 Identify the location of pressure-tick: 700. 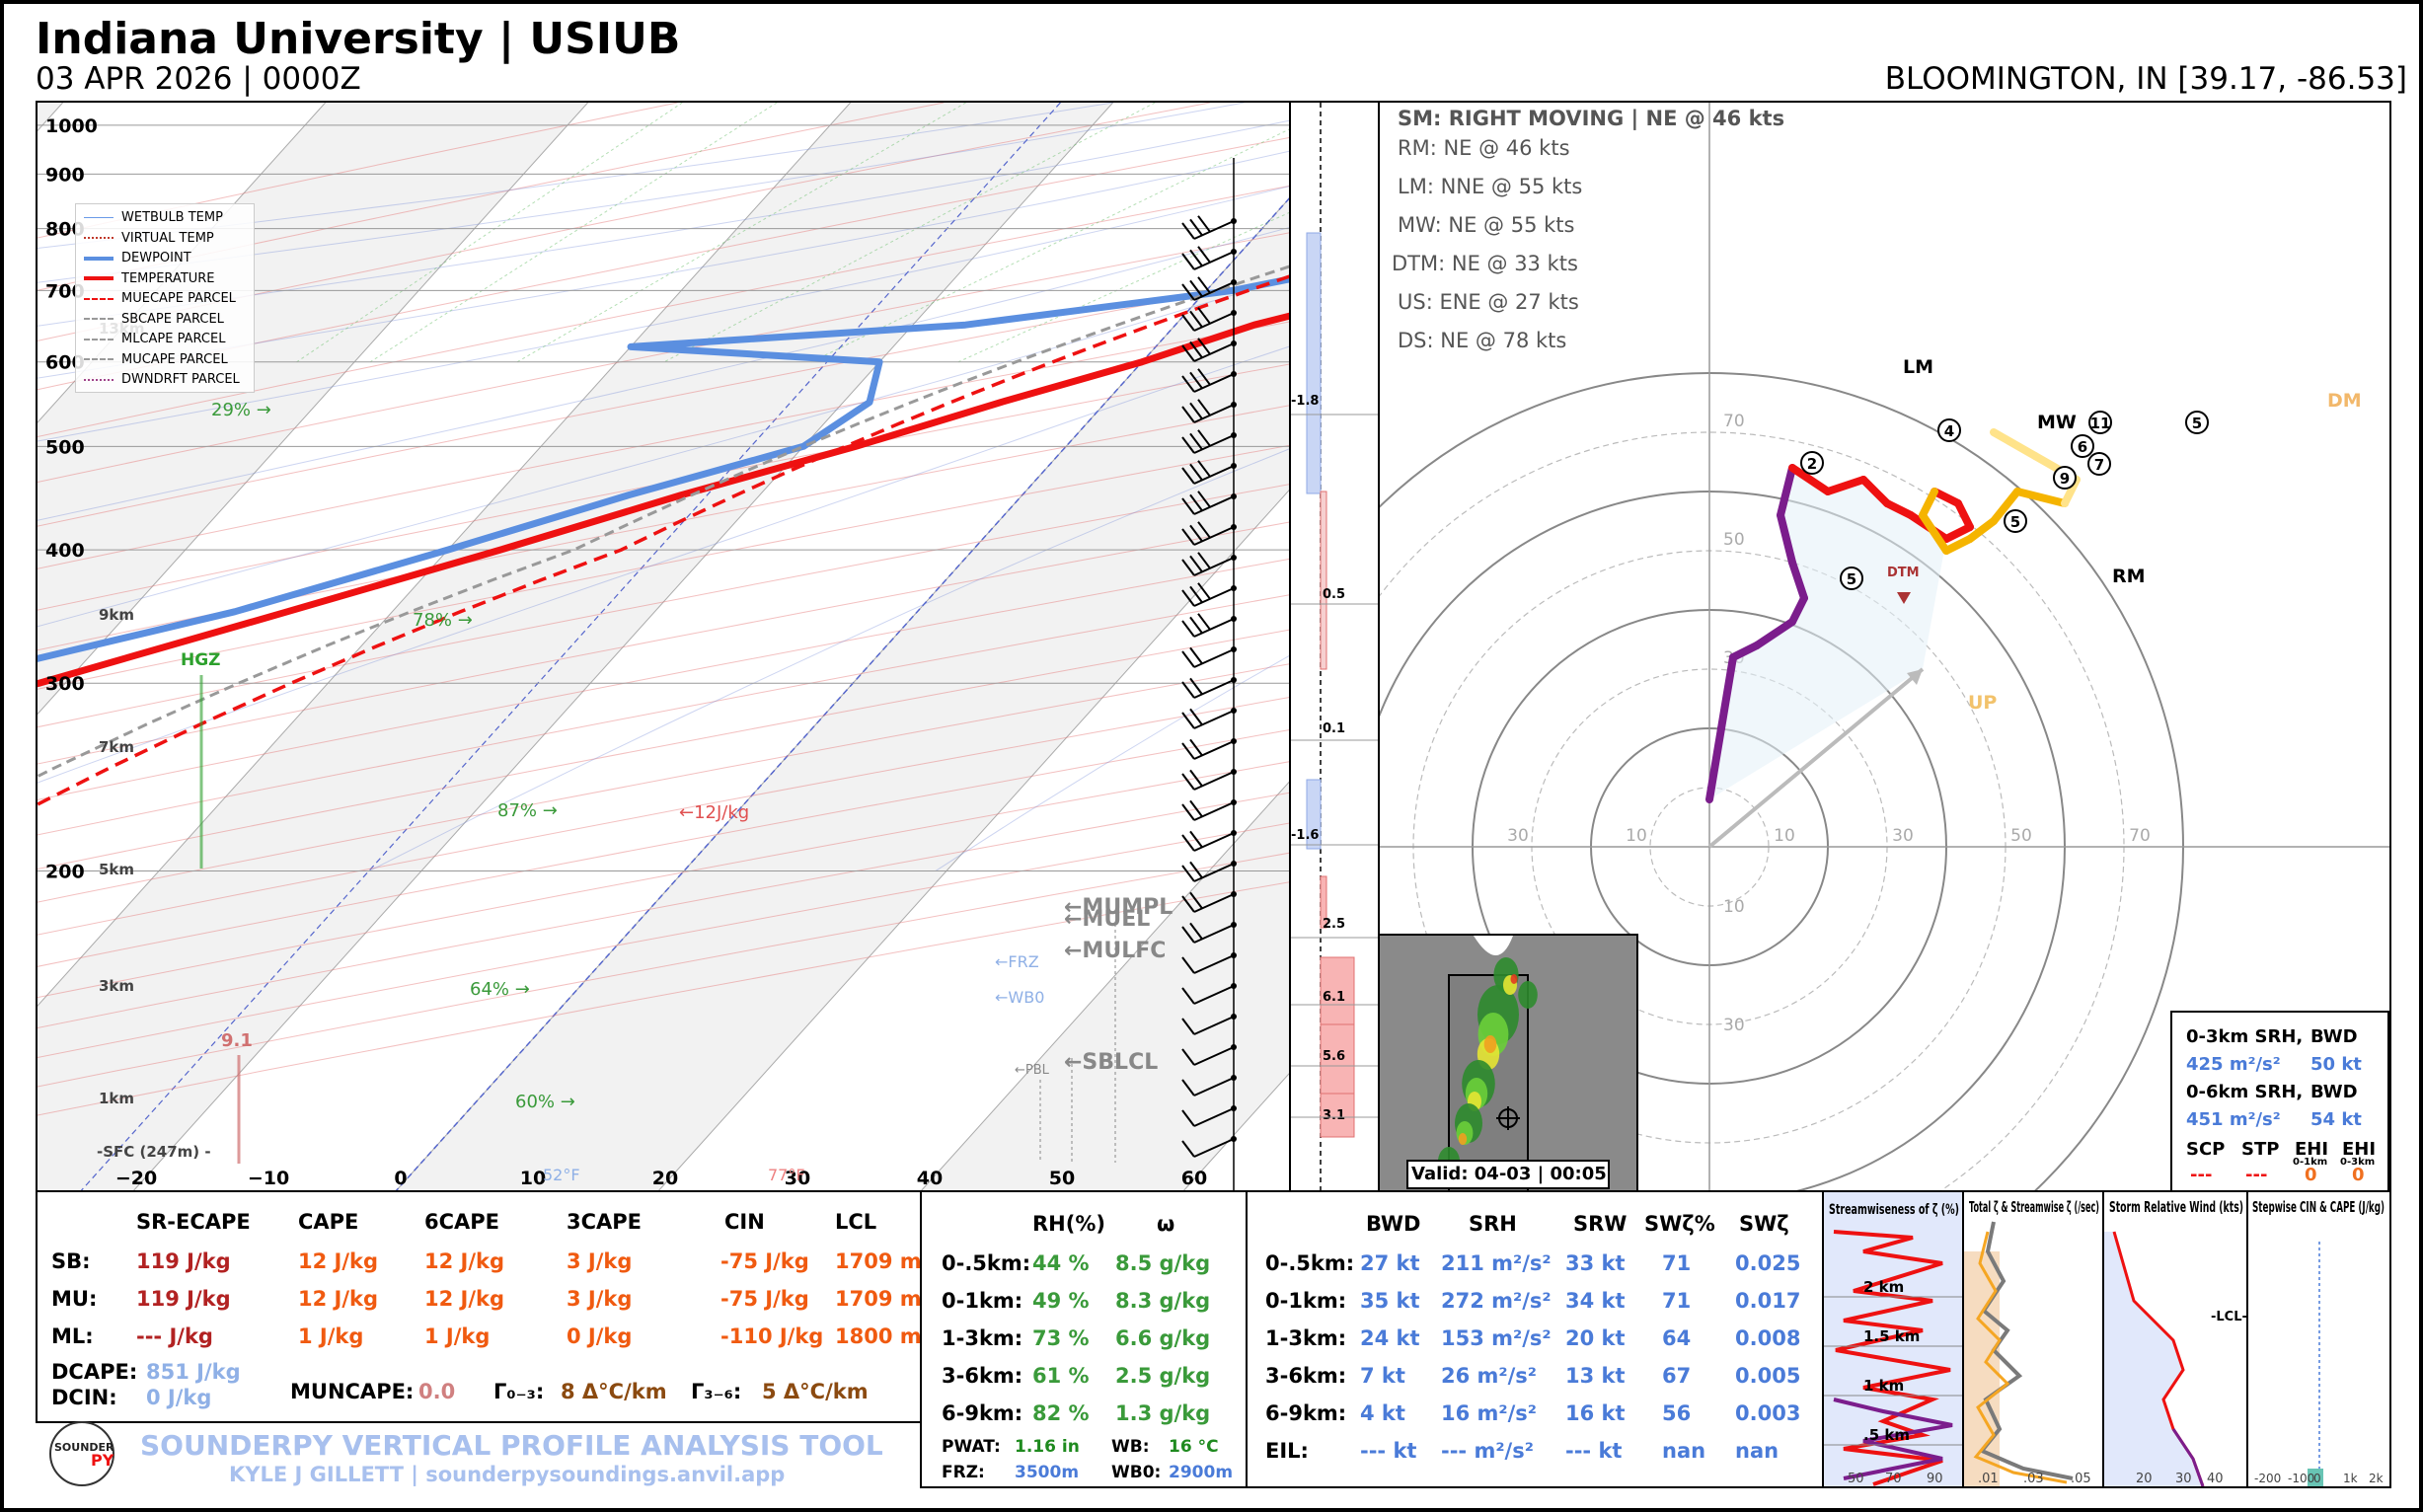
(65, 291).